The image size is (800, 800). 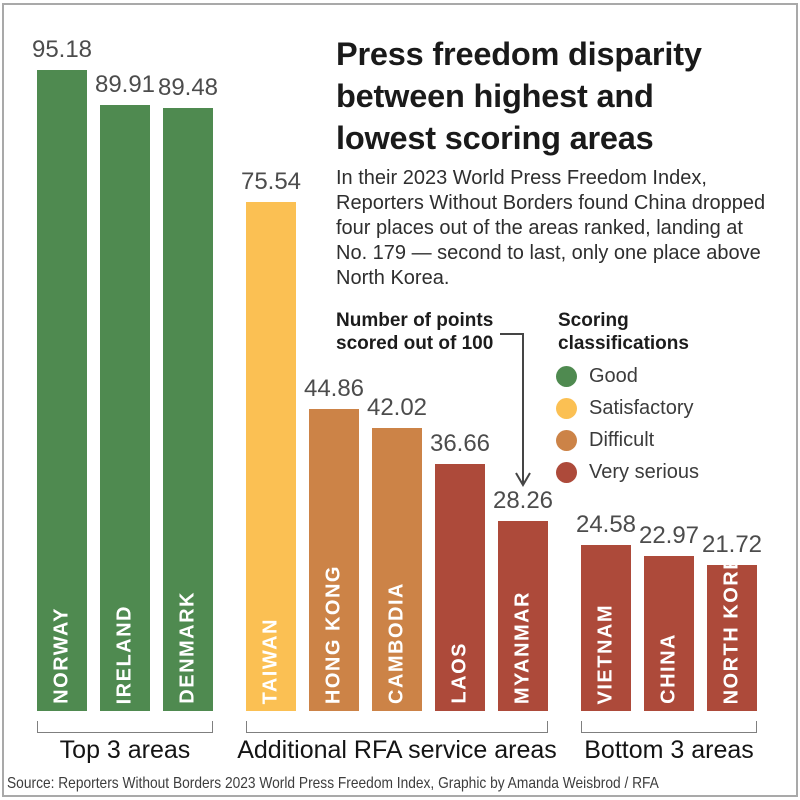 What do you see at coordinates (414, 332) in the screenshot?
I see `value-axis-note: Number of points scored out of 100` at bounding box center [414, 332].